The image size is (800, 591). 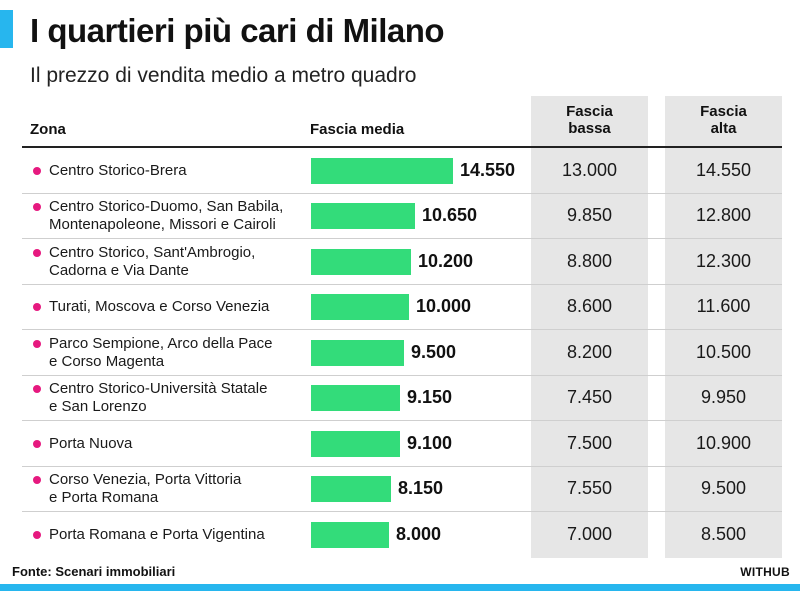 I want to click on header-high-line1: Fascia, so click(x=723, y=111).